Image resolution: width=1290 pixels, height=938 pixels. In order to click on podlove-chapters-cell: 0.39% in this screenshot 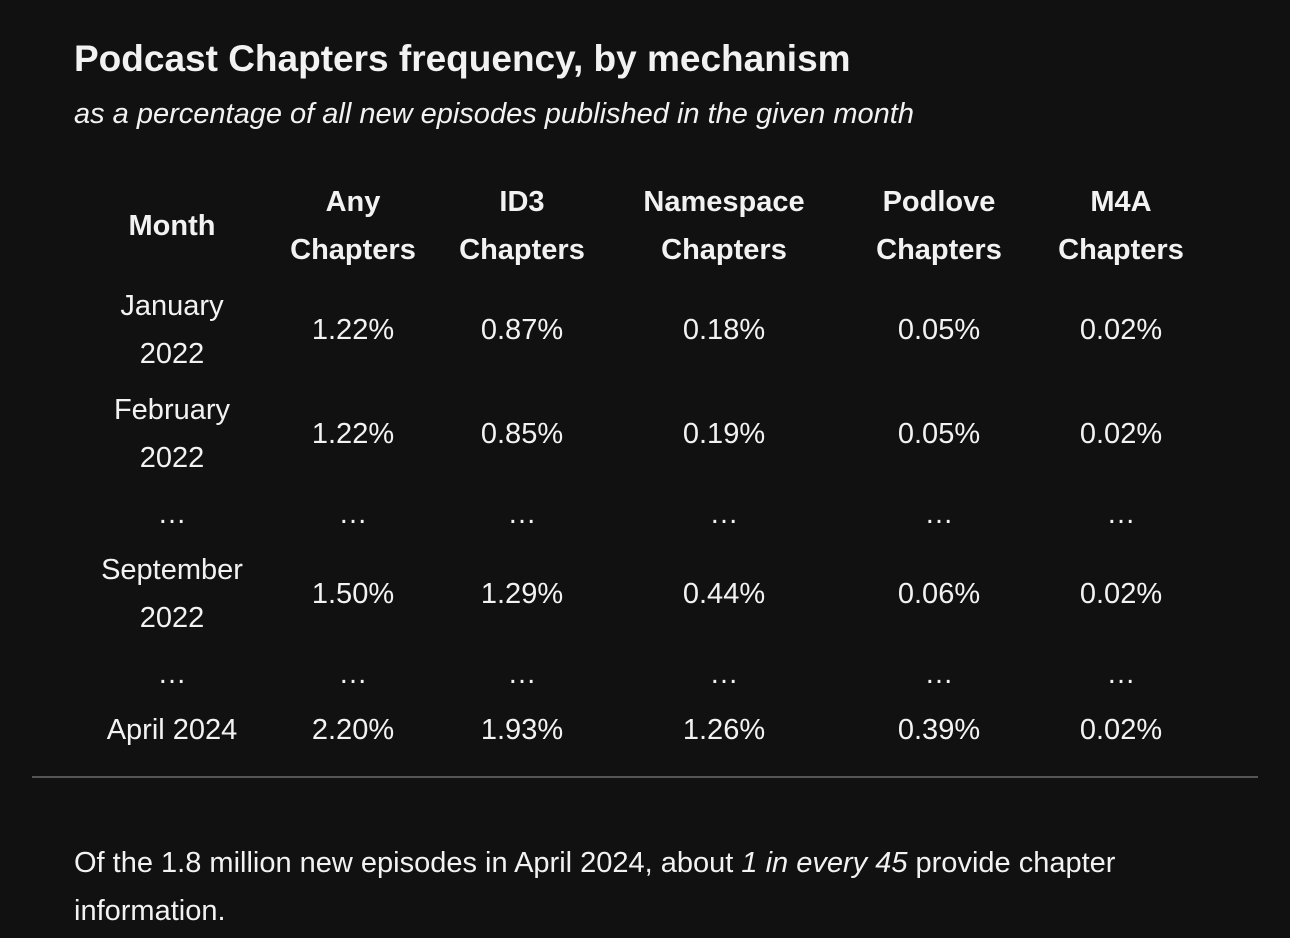, I will do `click(939, 730)`.